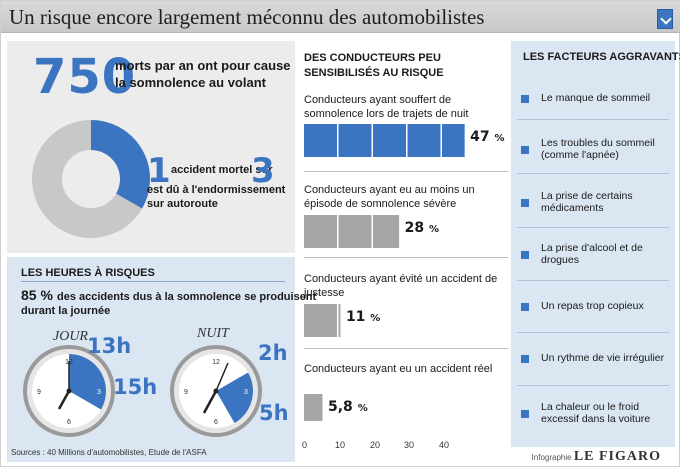  I want to click on risk-percentage: 85 %, so click(37, 295).